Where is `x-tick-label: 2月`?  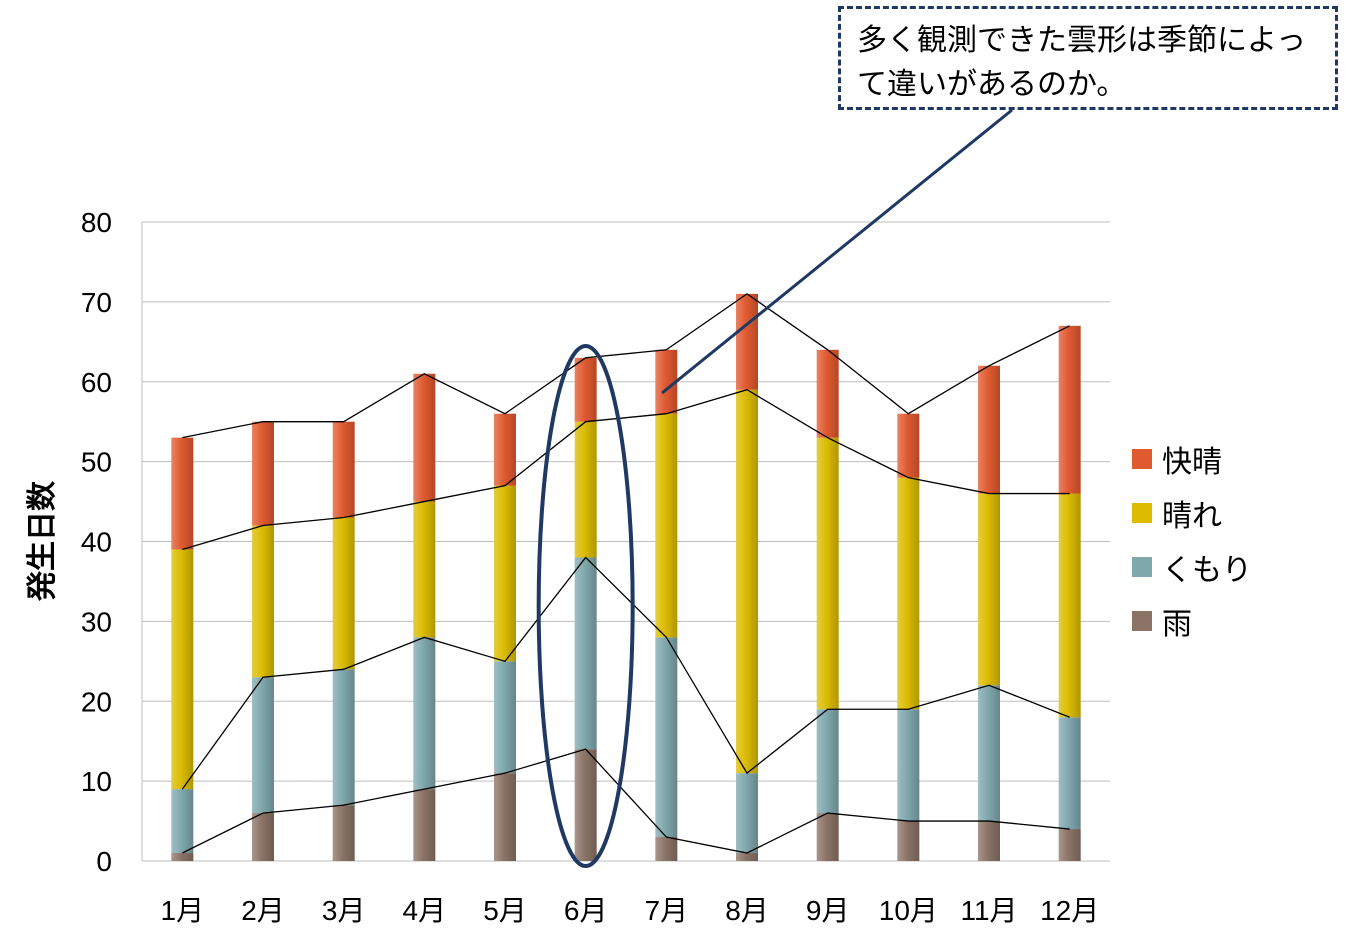
x-tick-label: 2月 is located at coordinates (263, 910).